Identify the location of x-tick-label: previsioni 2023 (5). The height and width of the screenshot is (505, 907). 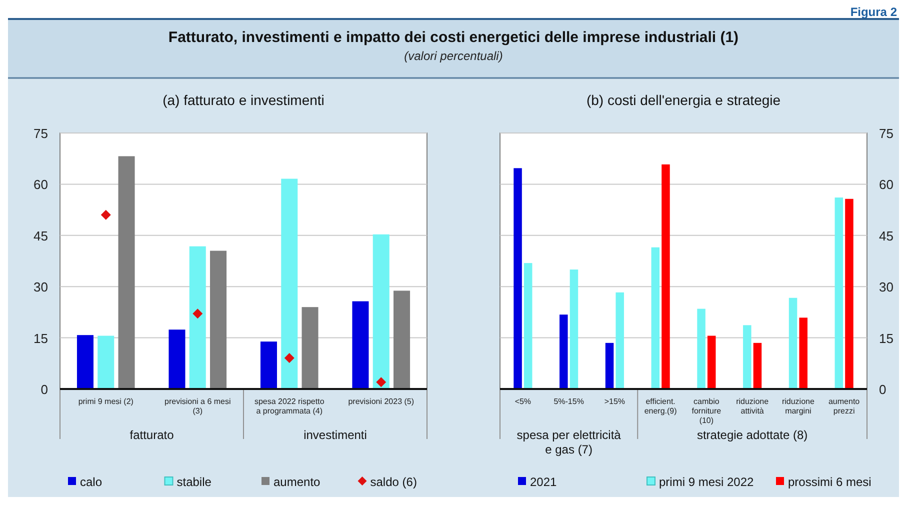
(381, 401).